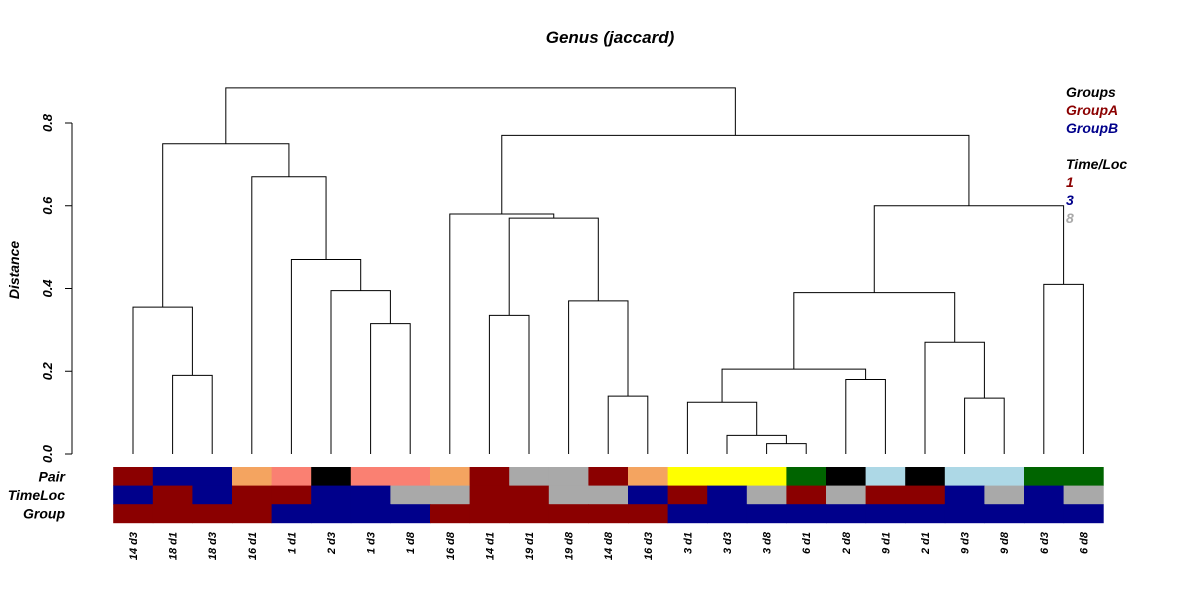 This screenshot has height=591, width=1181. Describe the element at coordinates (886, 543) in the screenshot. I see `leaf-label: 9 d1` at that location.